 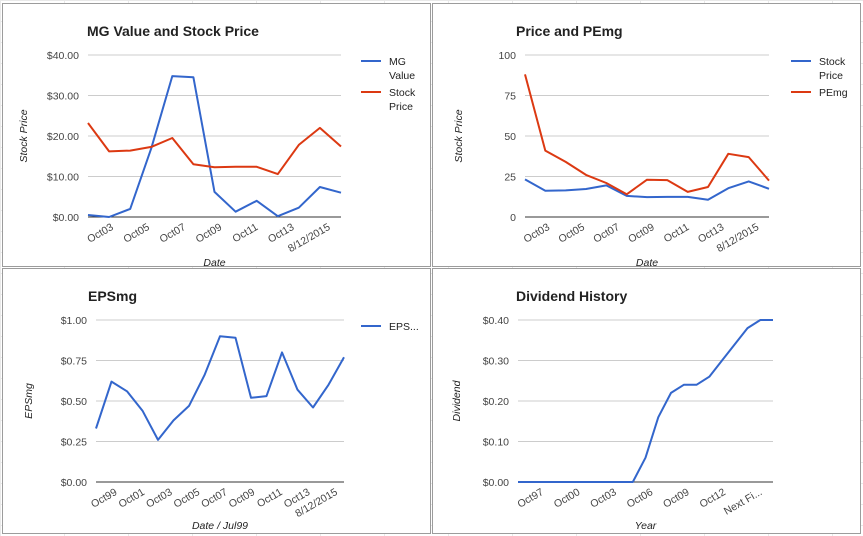 What do you see at coordinates (457, 400) in the screenshot?
I see `y-axis-label: Dividend` at bounding box center [457, 400].